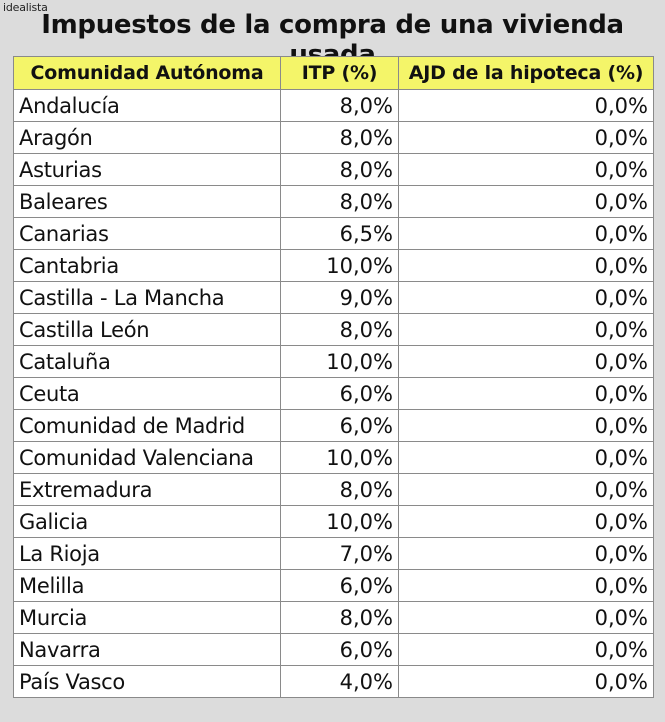 This screenshot has width=665, height=722. What do you see at coordinates (339, 681) in the screenshot?
I see `cell-itp: 4,0%` at bounding box center [339, 681].